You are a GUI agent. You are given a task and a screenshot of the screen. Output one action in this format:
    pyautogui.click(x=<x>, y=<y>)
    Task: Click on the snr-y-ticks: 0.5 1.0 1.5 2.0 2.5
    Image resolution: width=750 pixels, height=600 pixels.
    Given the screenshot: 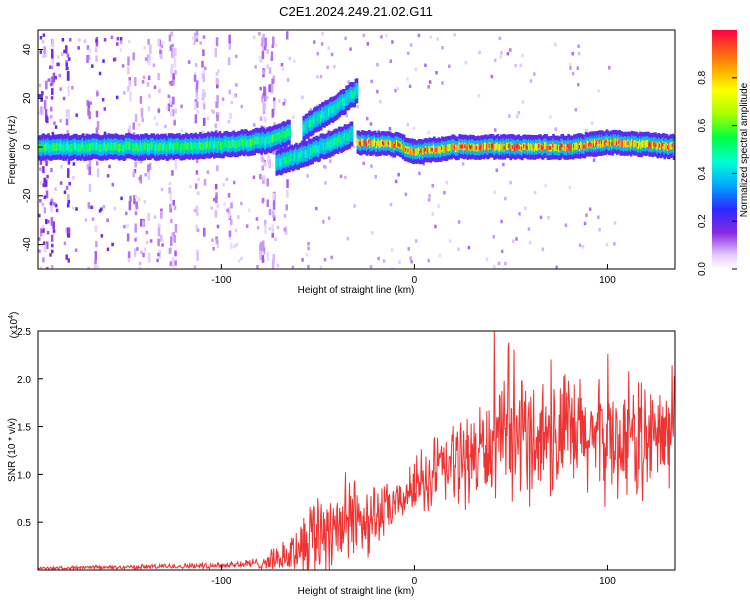 What is the action you would take?
    pyautogui.click(x=30, y=428)
    